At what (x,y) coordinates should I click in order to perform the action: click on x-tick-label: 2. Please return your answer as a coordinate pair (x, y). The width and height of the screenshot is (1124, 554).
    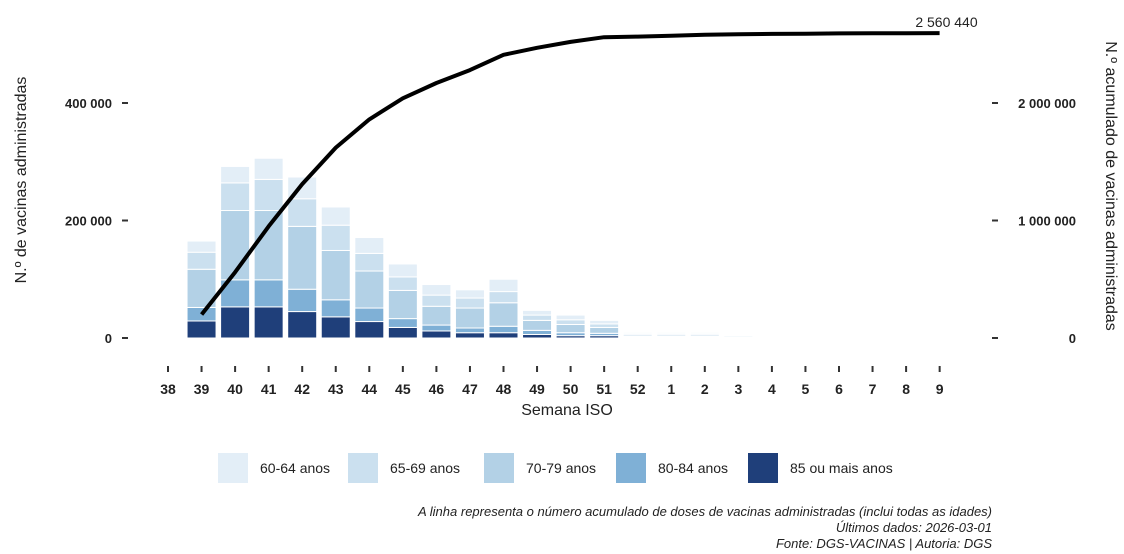
    Looking at the image, I should click on (705, 389).